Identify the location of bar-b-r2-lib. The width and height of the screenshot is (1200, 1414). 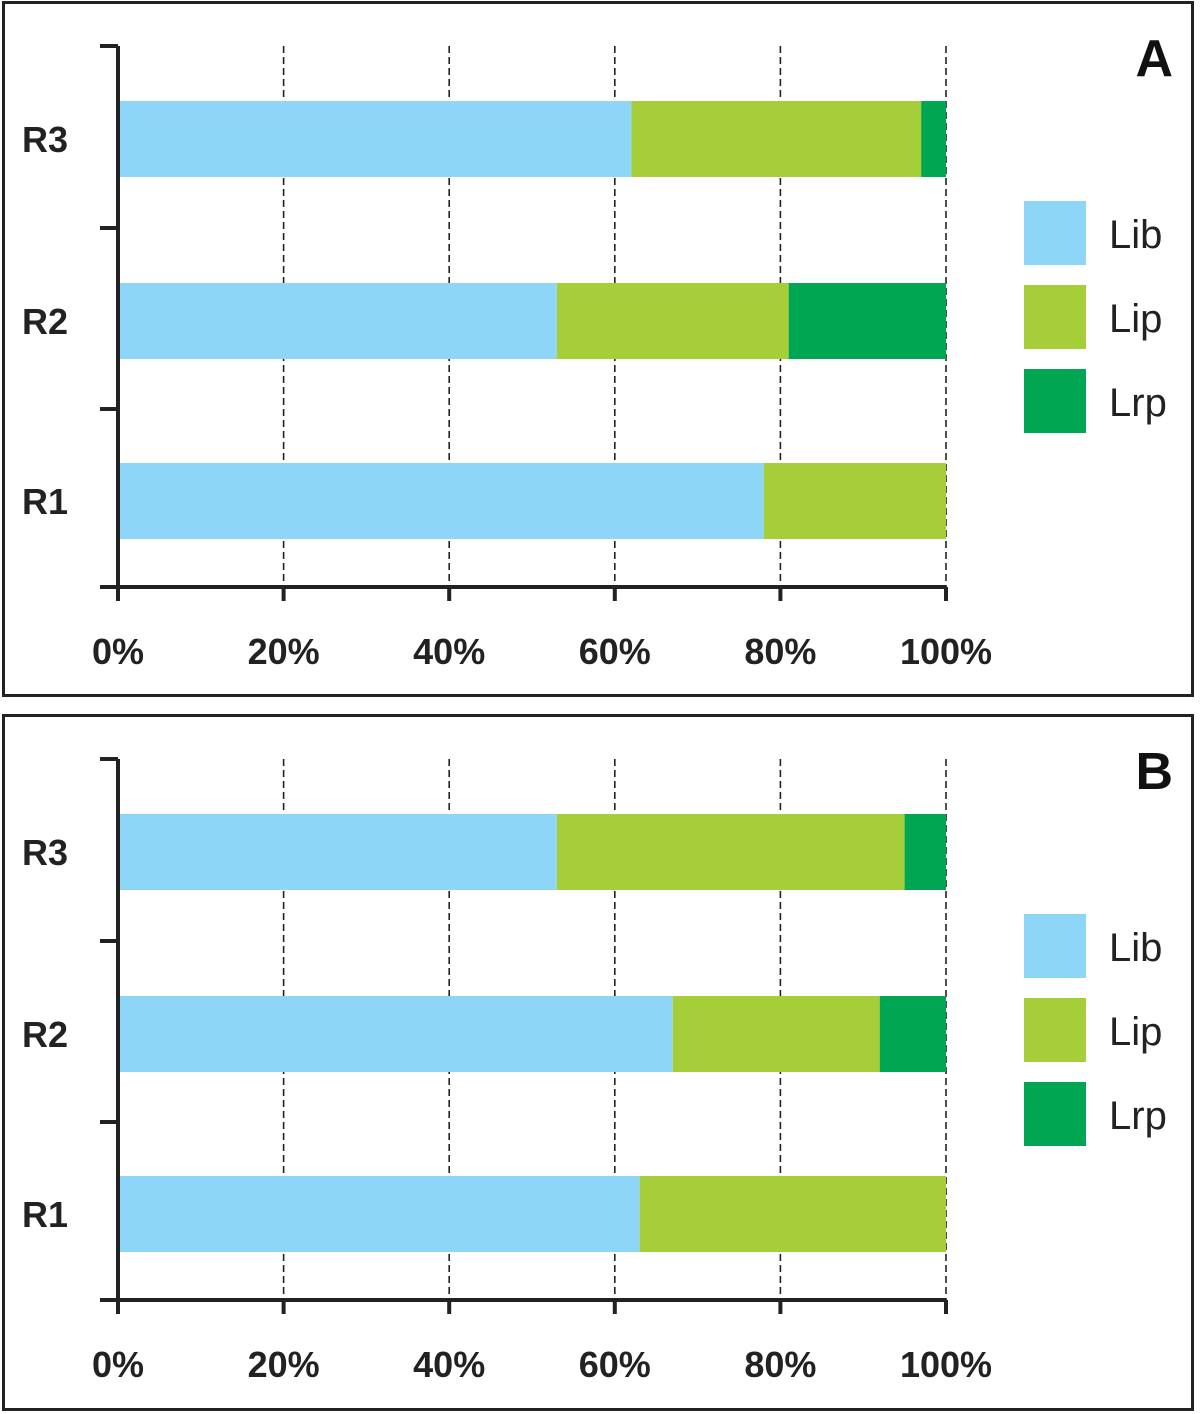
(395, 1034).